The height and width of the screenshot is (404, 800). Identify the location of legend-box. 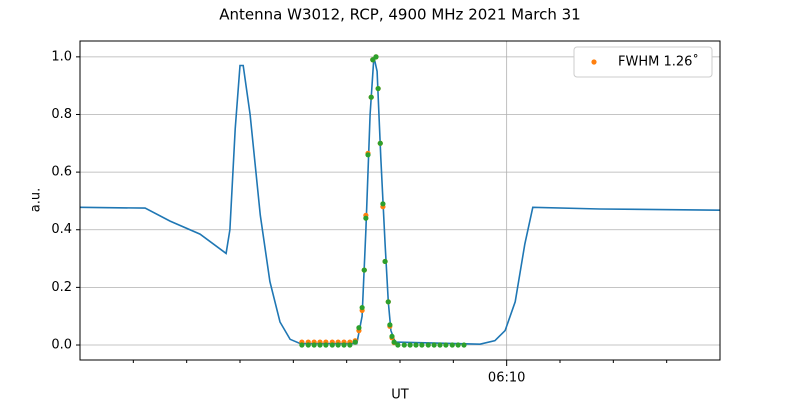
(643, 62).